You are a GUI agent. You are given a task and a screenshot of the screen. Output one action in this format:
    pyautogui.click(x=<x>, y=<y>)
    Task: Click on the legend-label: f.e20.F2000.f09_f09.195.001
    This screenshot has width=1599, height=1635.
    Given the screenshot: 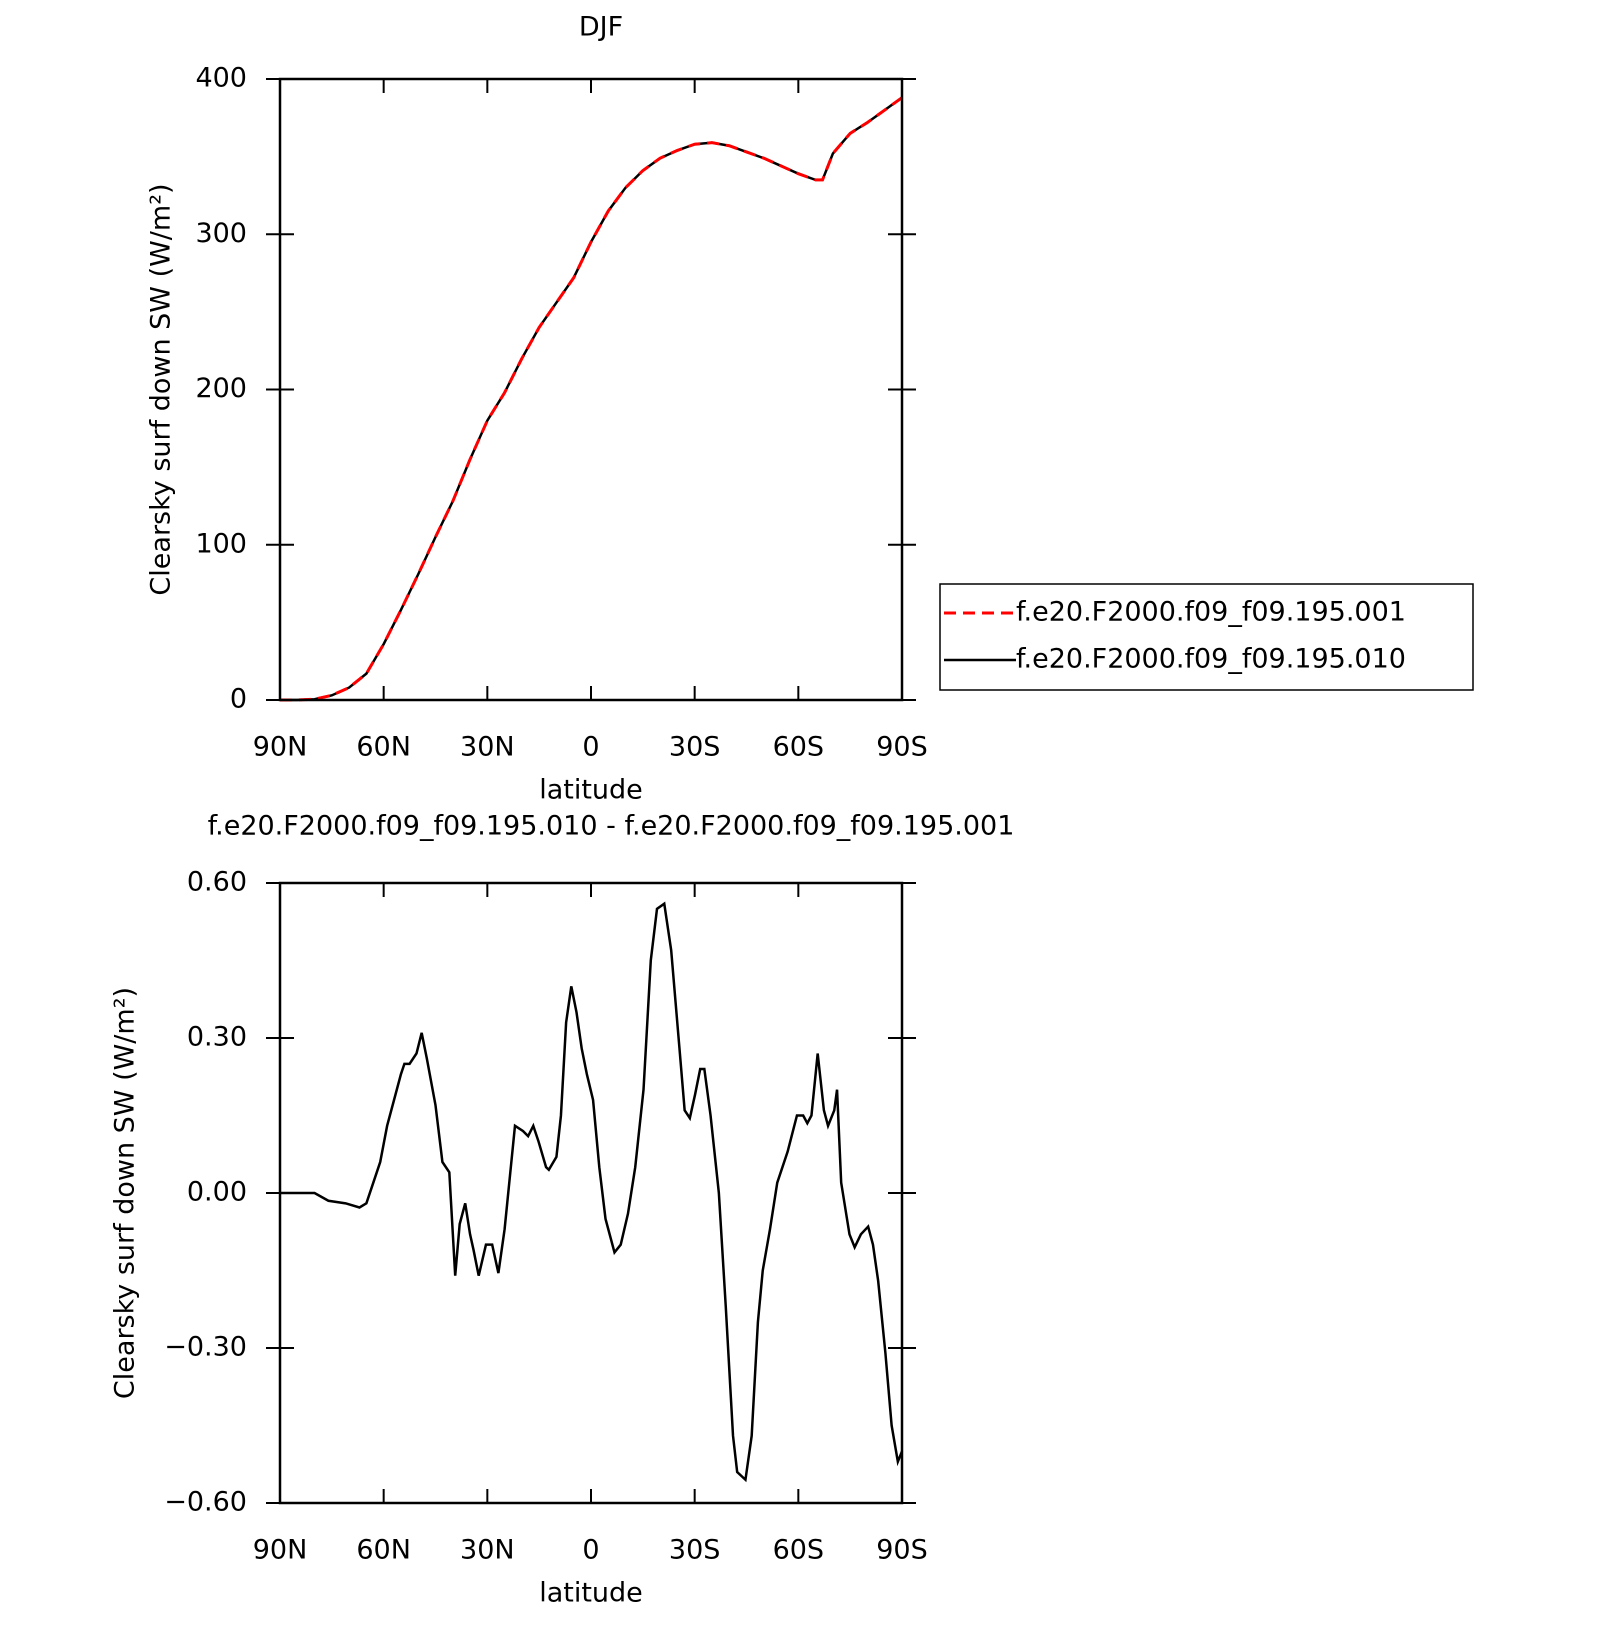 What is the action you would take?
    pyautogui.click(x=1211, y=612)
    